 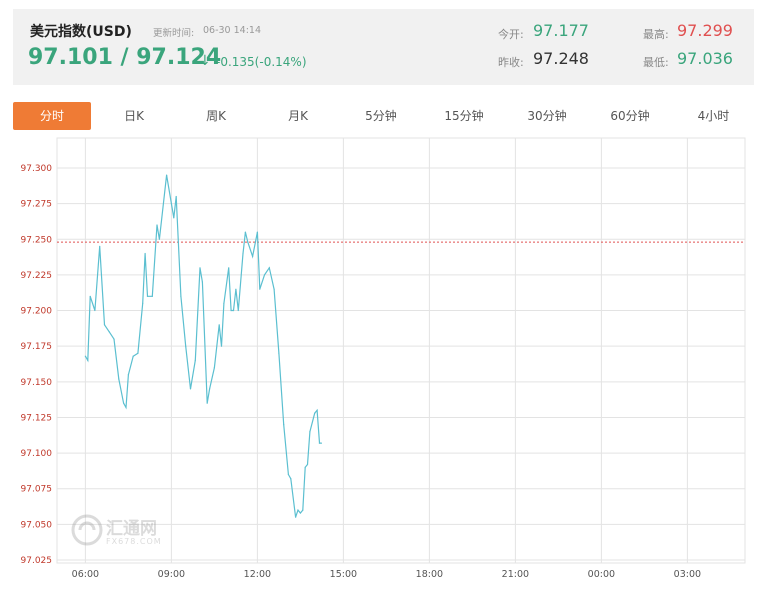 I want to click on y-tick-label: 97.250, so click(x=37, y=240).